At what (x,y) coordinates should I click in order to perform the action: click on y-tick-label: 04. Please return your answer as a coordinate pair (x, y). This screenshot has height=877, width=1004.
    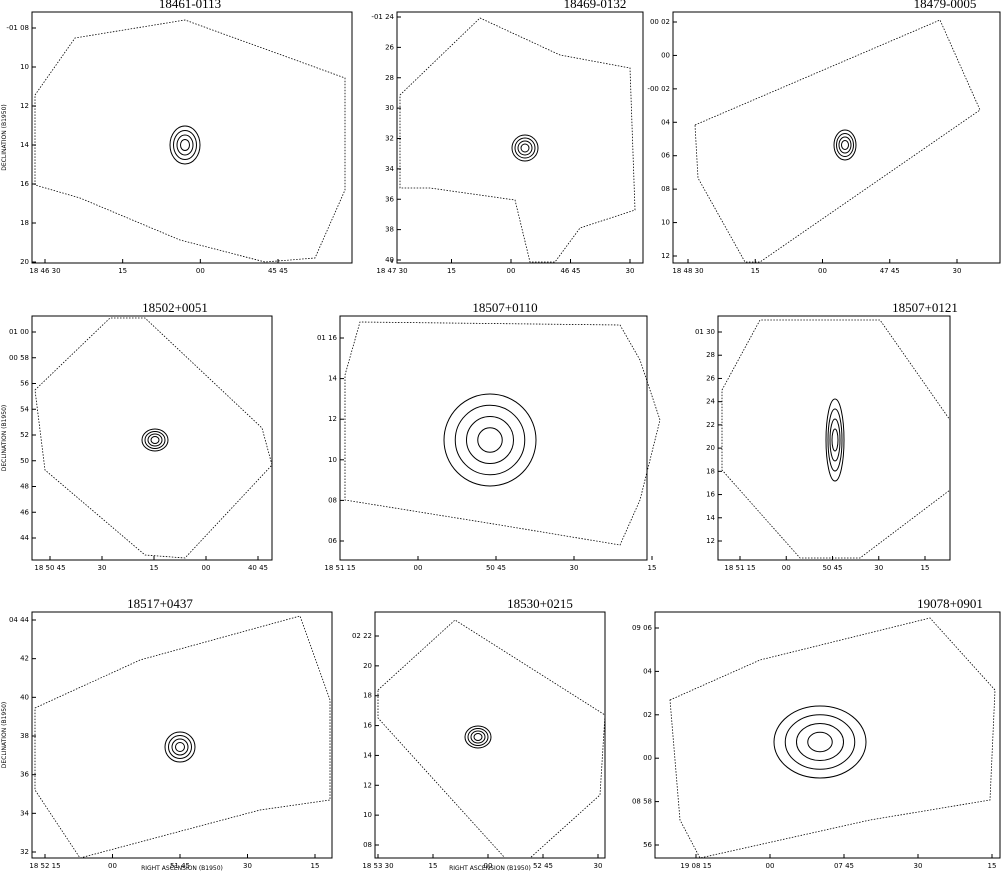
    Looking at the image, I should click on (665, 122).